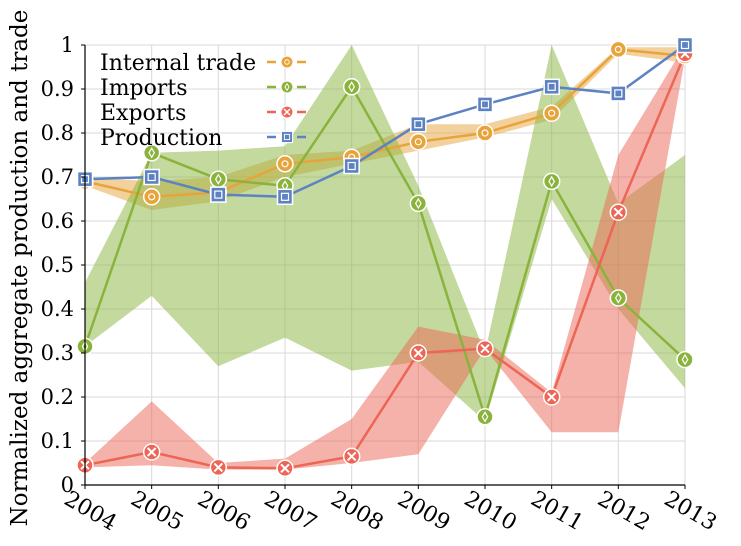 The height and width of the screenshot is (546, 741). I want to click on legend-label-internal-trade: Internal trade, so click(178, 63).